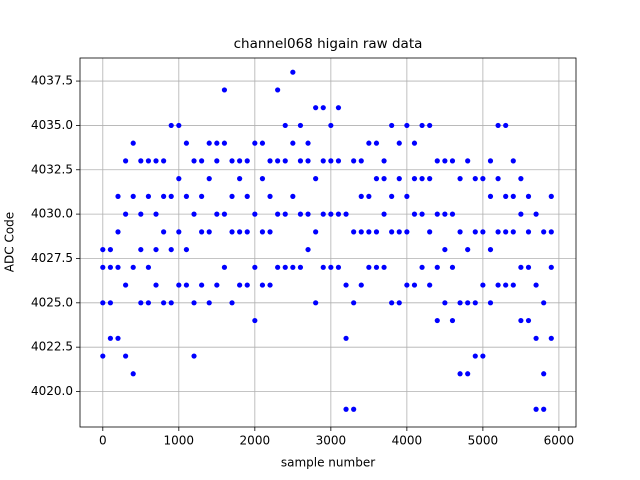  Describe the element at coordinates (10, 242) in the screenshot. I see `y-axis-label: ADC Code` at that location.